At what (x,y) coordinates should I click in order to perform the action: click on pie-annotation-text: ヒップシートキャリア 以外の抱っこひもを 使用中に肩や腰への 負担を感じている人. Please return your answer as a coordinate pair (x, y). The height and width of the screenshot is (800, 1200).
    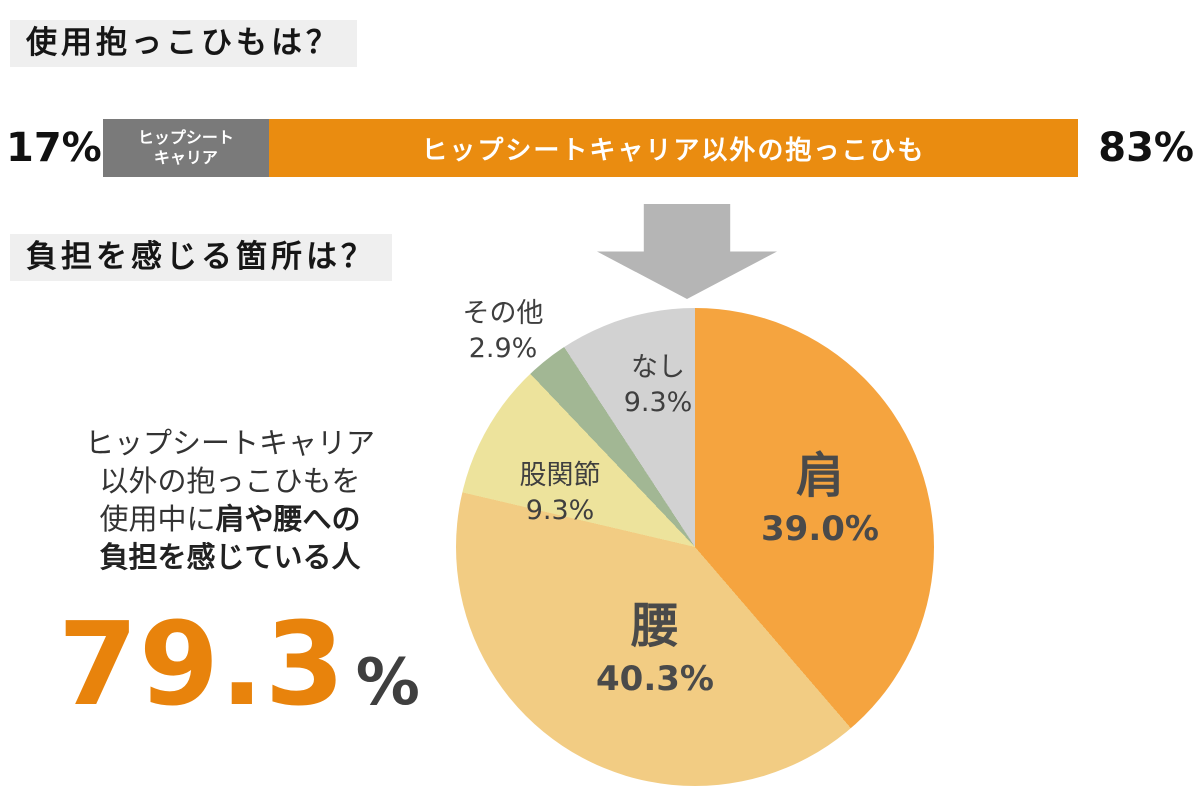
    Looking at the image, I should click on (230, 500).